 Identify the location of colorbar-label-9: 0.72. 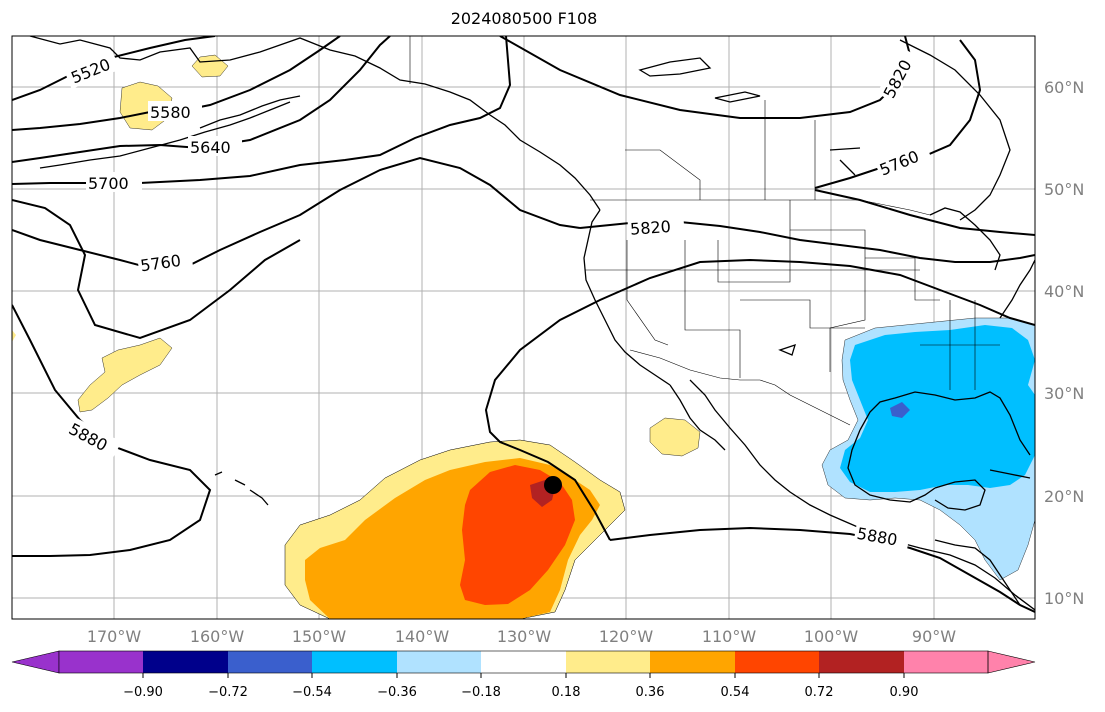
(819, 692).